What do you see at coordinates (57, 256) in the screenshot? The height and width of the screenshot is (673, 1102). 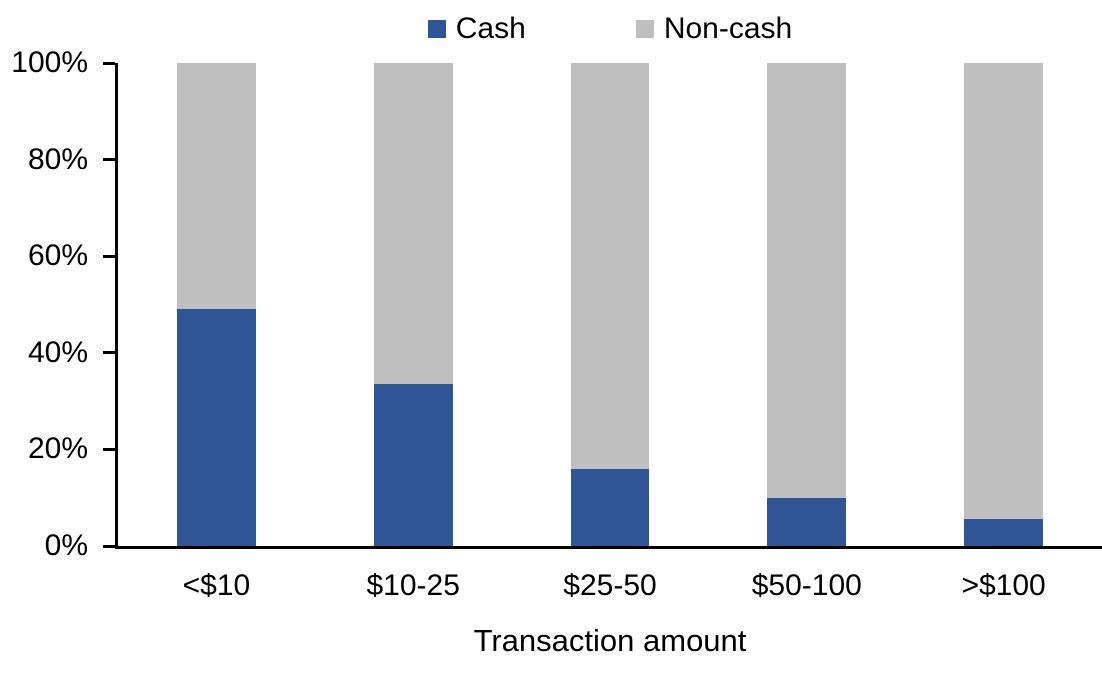 I see `y-tick-label: 60%` at bounding box center [57, 256].